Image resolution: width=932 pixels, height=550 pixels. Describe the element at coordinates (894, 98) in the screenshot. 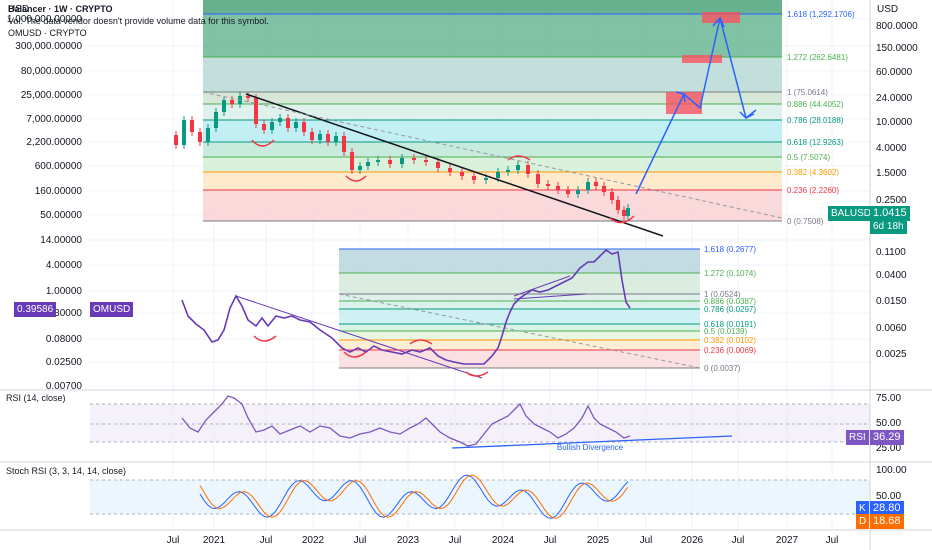

I see `right-tick-label: 24.0000` at that location.